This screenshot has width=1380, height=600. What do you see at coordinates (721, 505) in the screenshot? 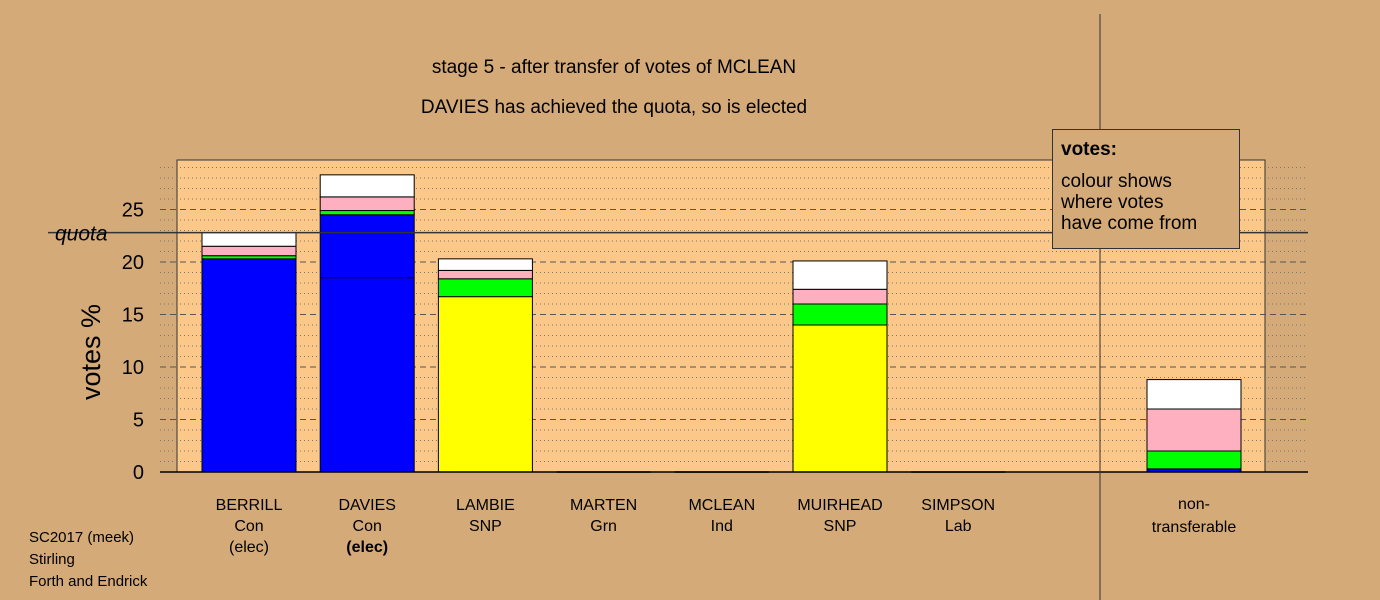
I see `candidate-name-label: MCLEAN` at bounding box center [721, 505].